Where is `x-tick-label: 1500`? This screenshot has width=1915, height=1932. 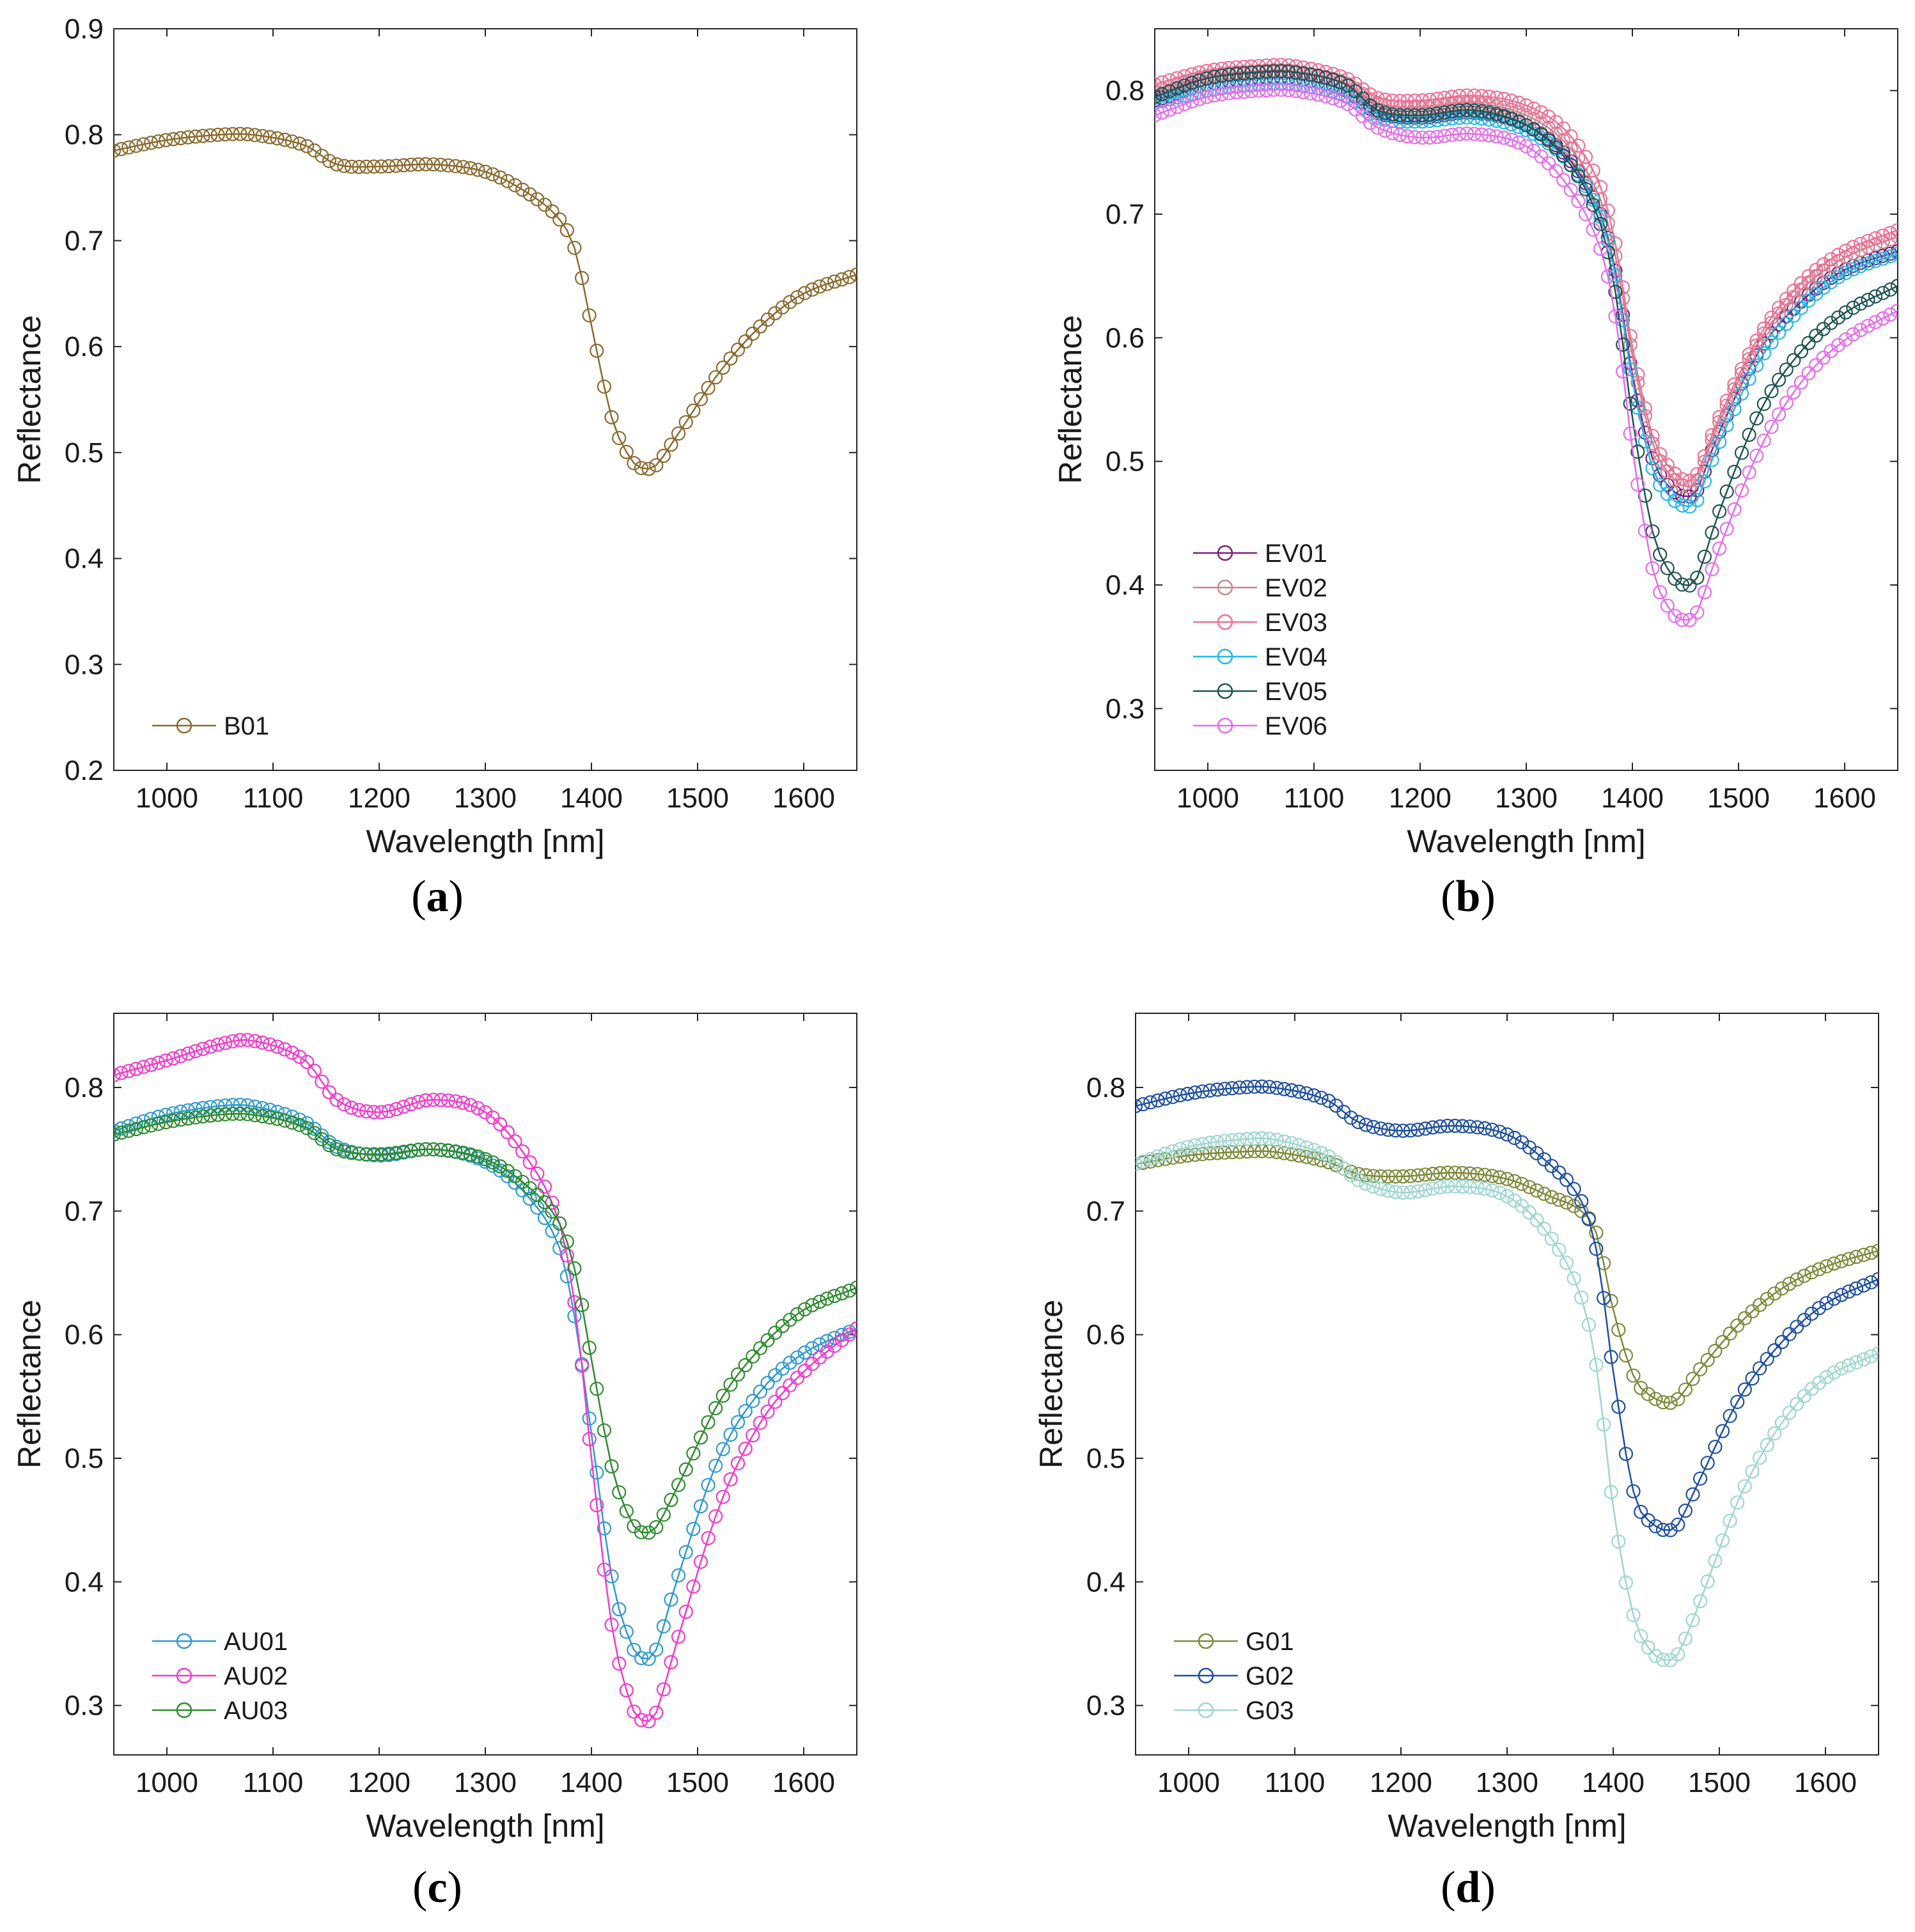 x-tick-label: 1500 is located at coordinates (1738, 798).